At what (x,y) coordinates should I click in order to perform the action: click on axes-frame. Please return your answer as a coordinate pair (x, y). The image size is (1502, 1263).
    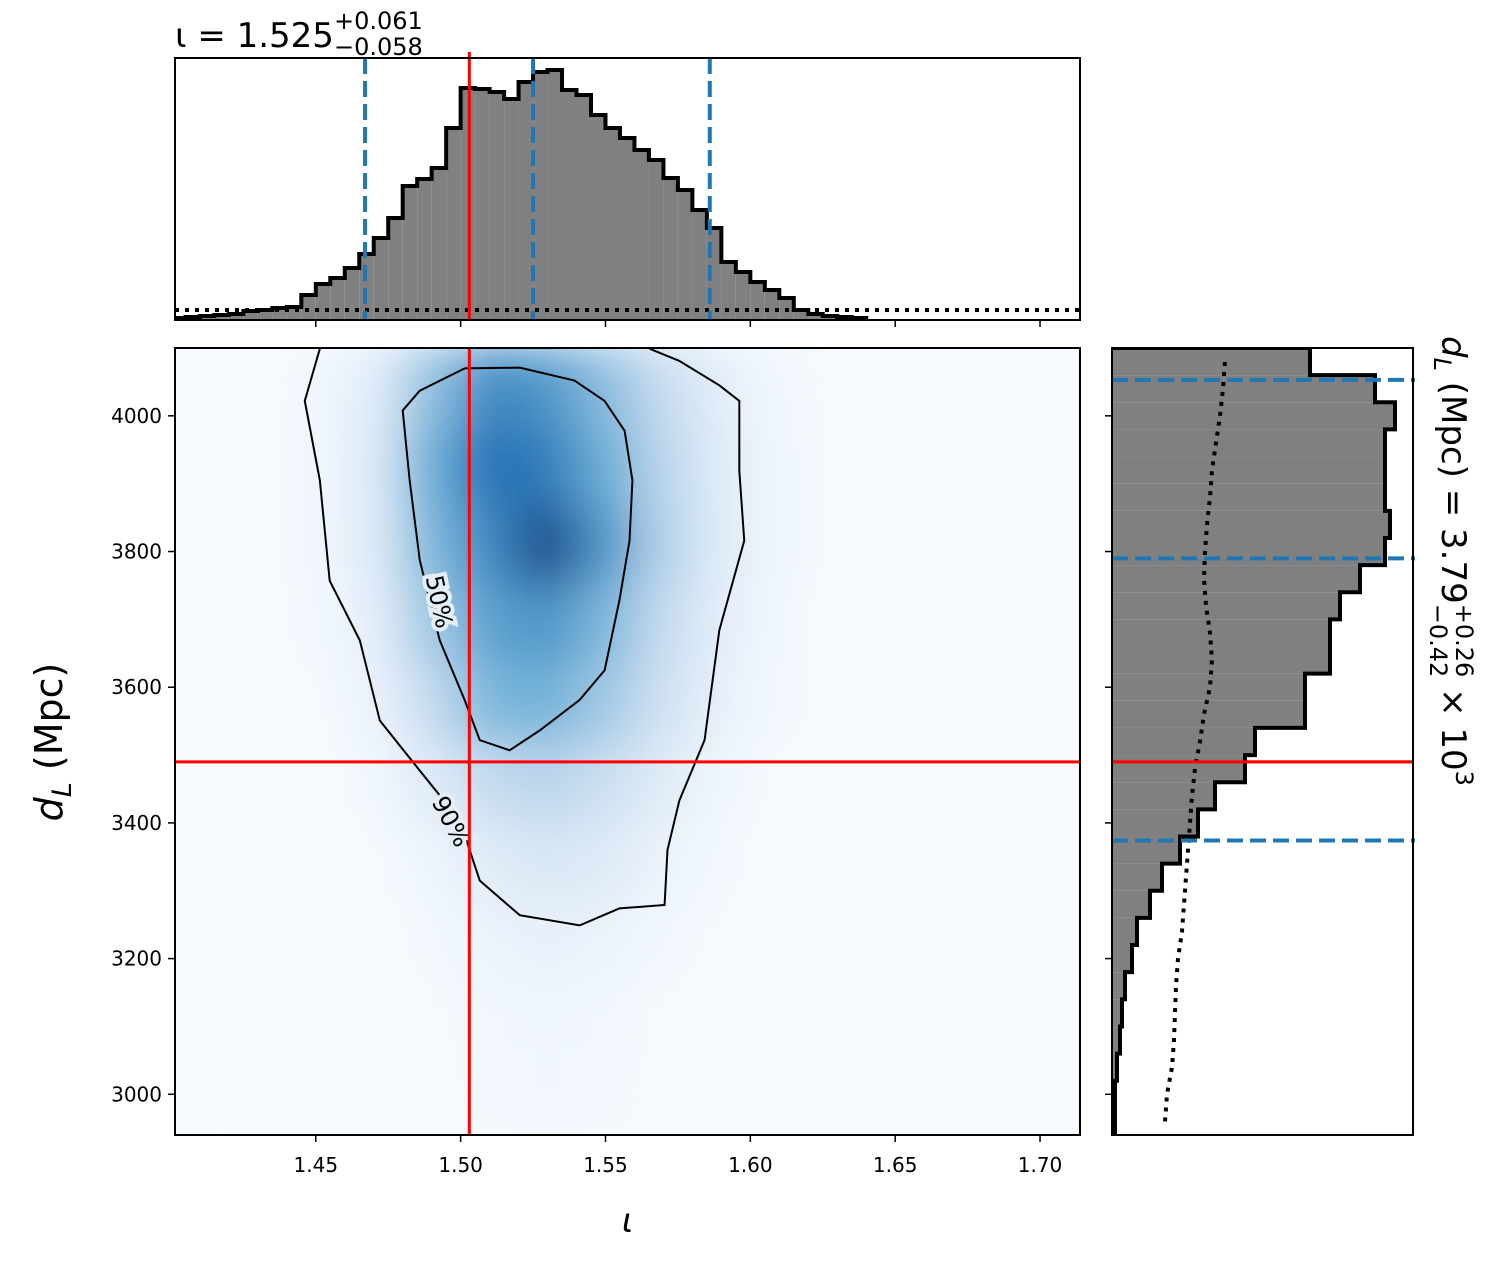
    Looking at the image, I should click on (1262, 741).